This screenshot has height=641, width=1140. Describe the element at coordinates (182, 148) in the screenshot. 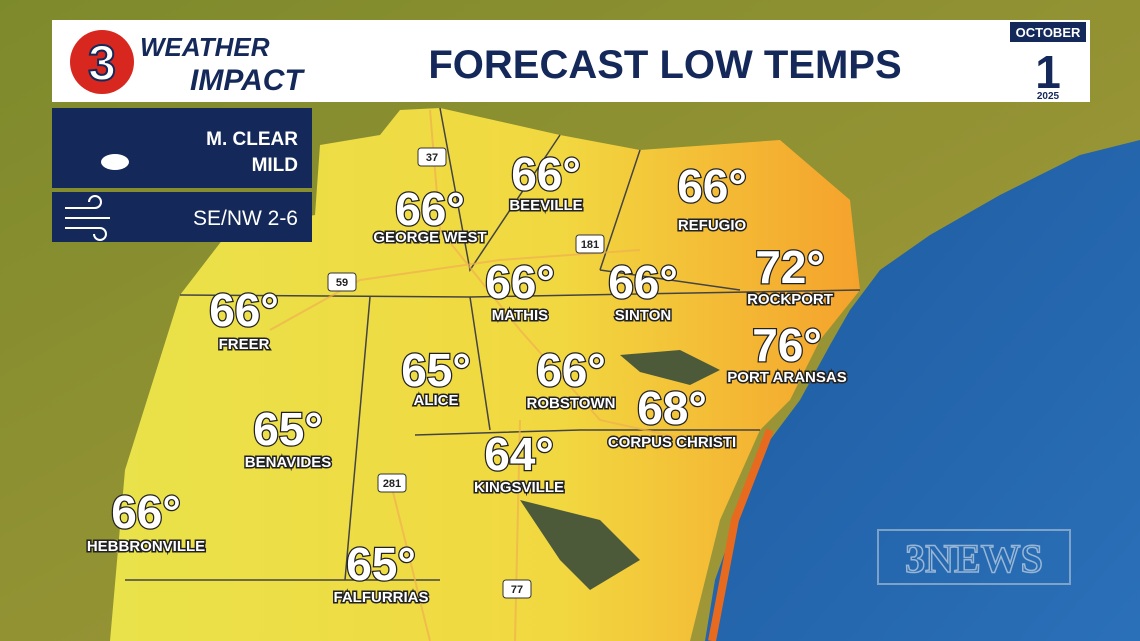

I see `sky-panel` at that location.